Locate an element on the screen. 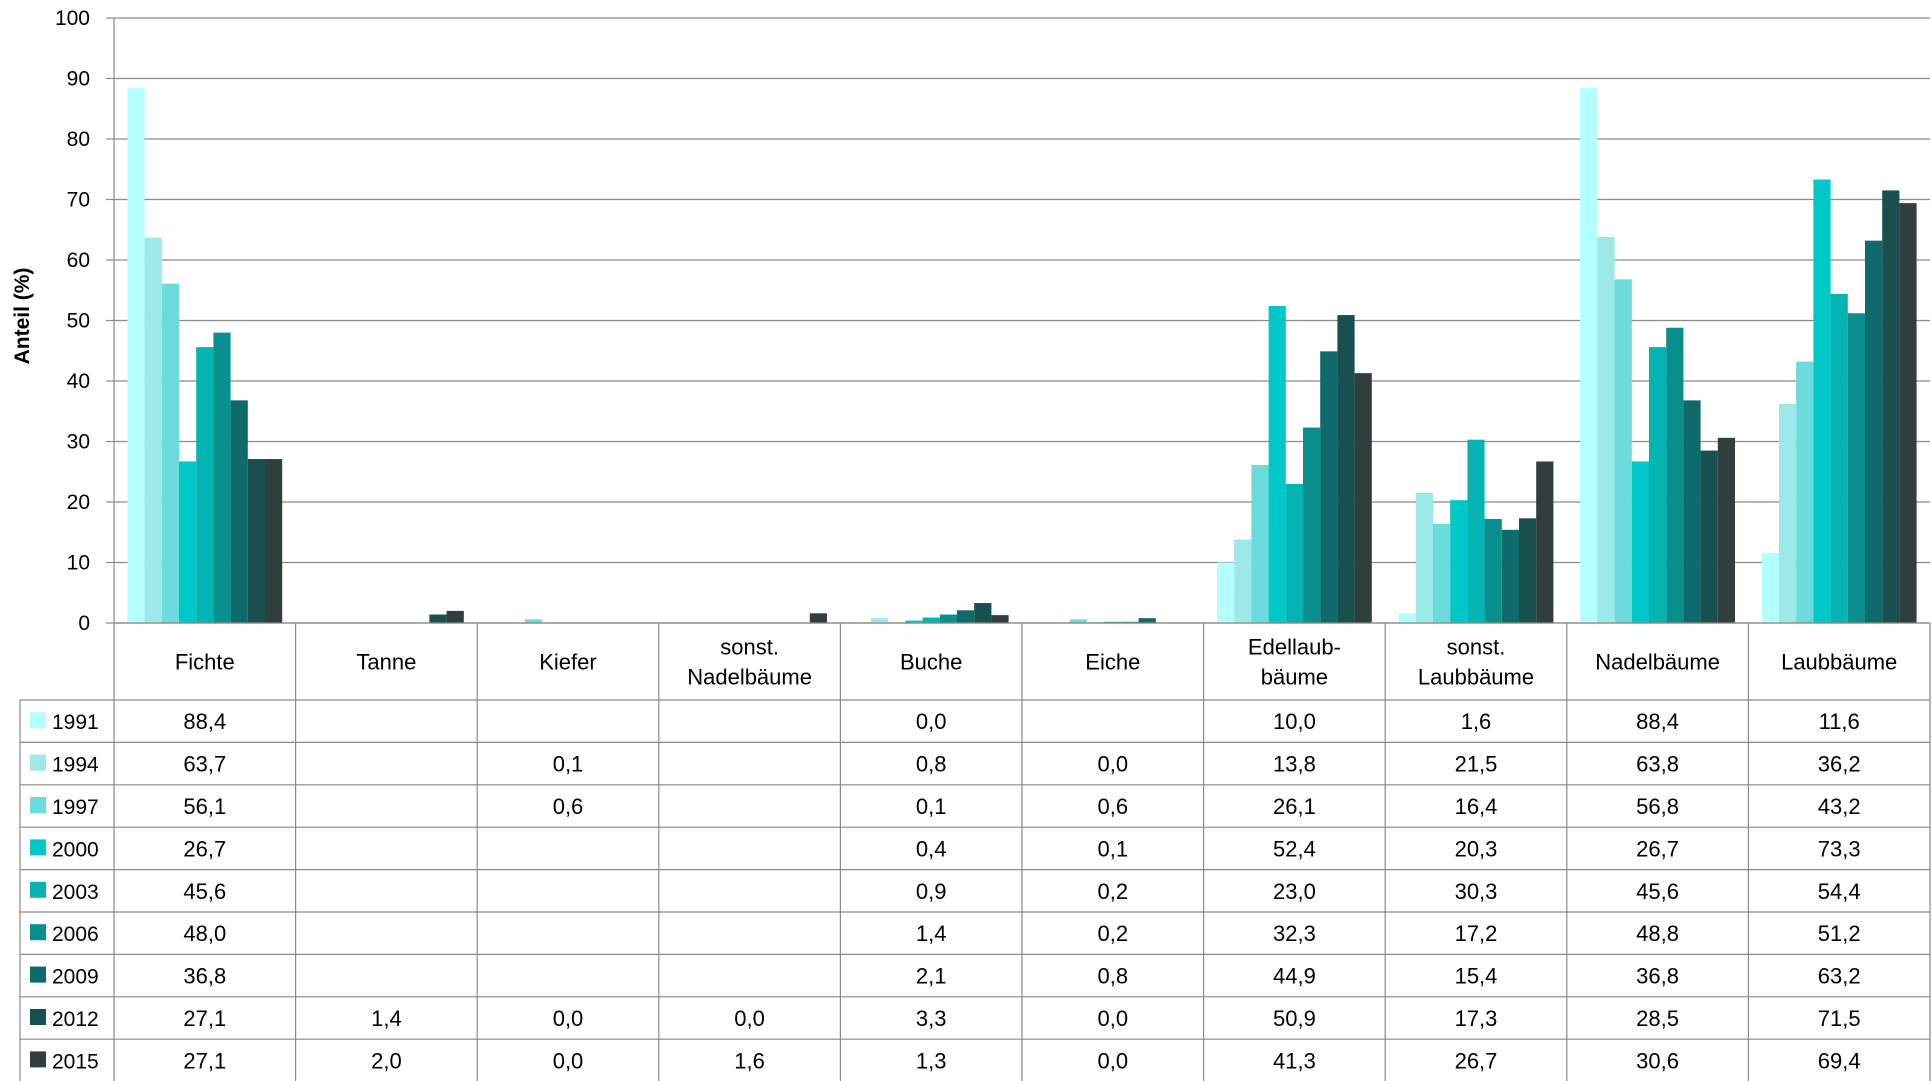  data-label: 0,8 is located at coordinates (931, 764).